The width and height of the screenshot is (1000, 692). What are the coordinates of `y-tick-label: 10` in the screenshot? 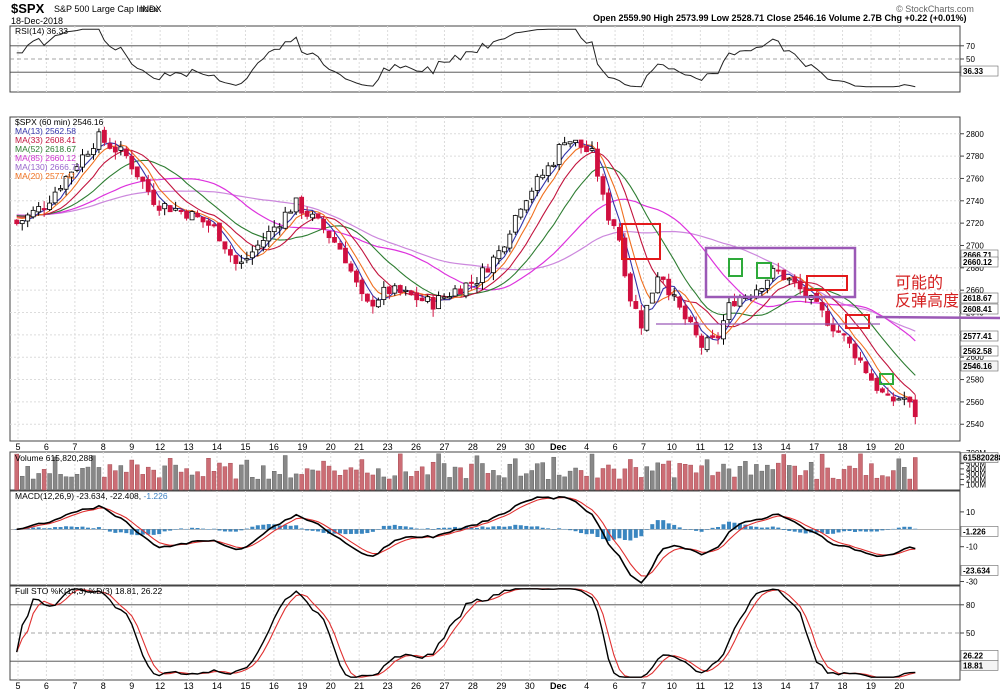 It's located at (970, 512).